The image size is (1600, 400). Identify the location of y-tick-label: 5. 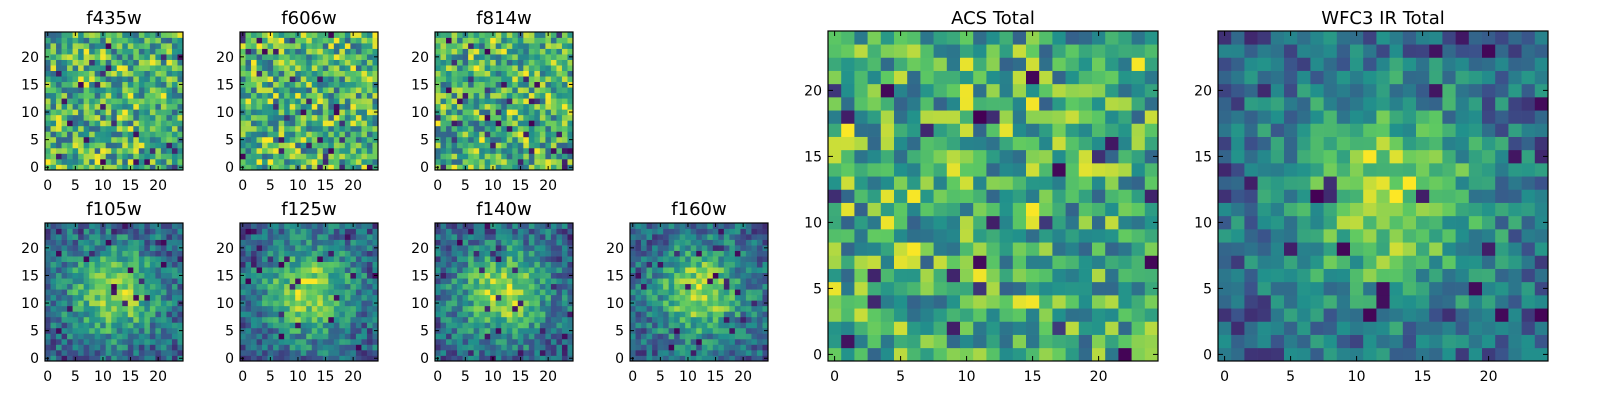
(229, 141).